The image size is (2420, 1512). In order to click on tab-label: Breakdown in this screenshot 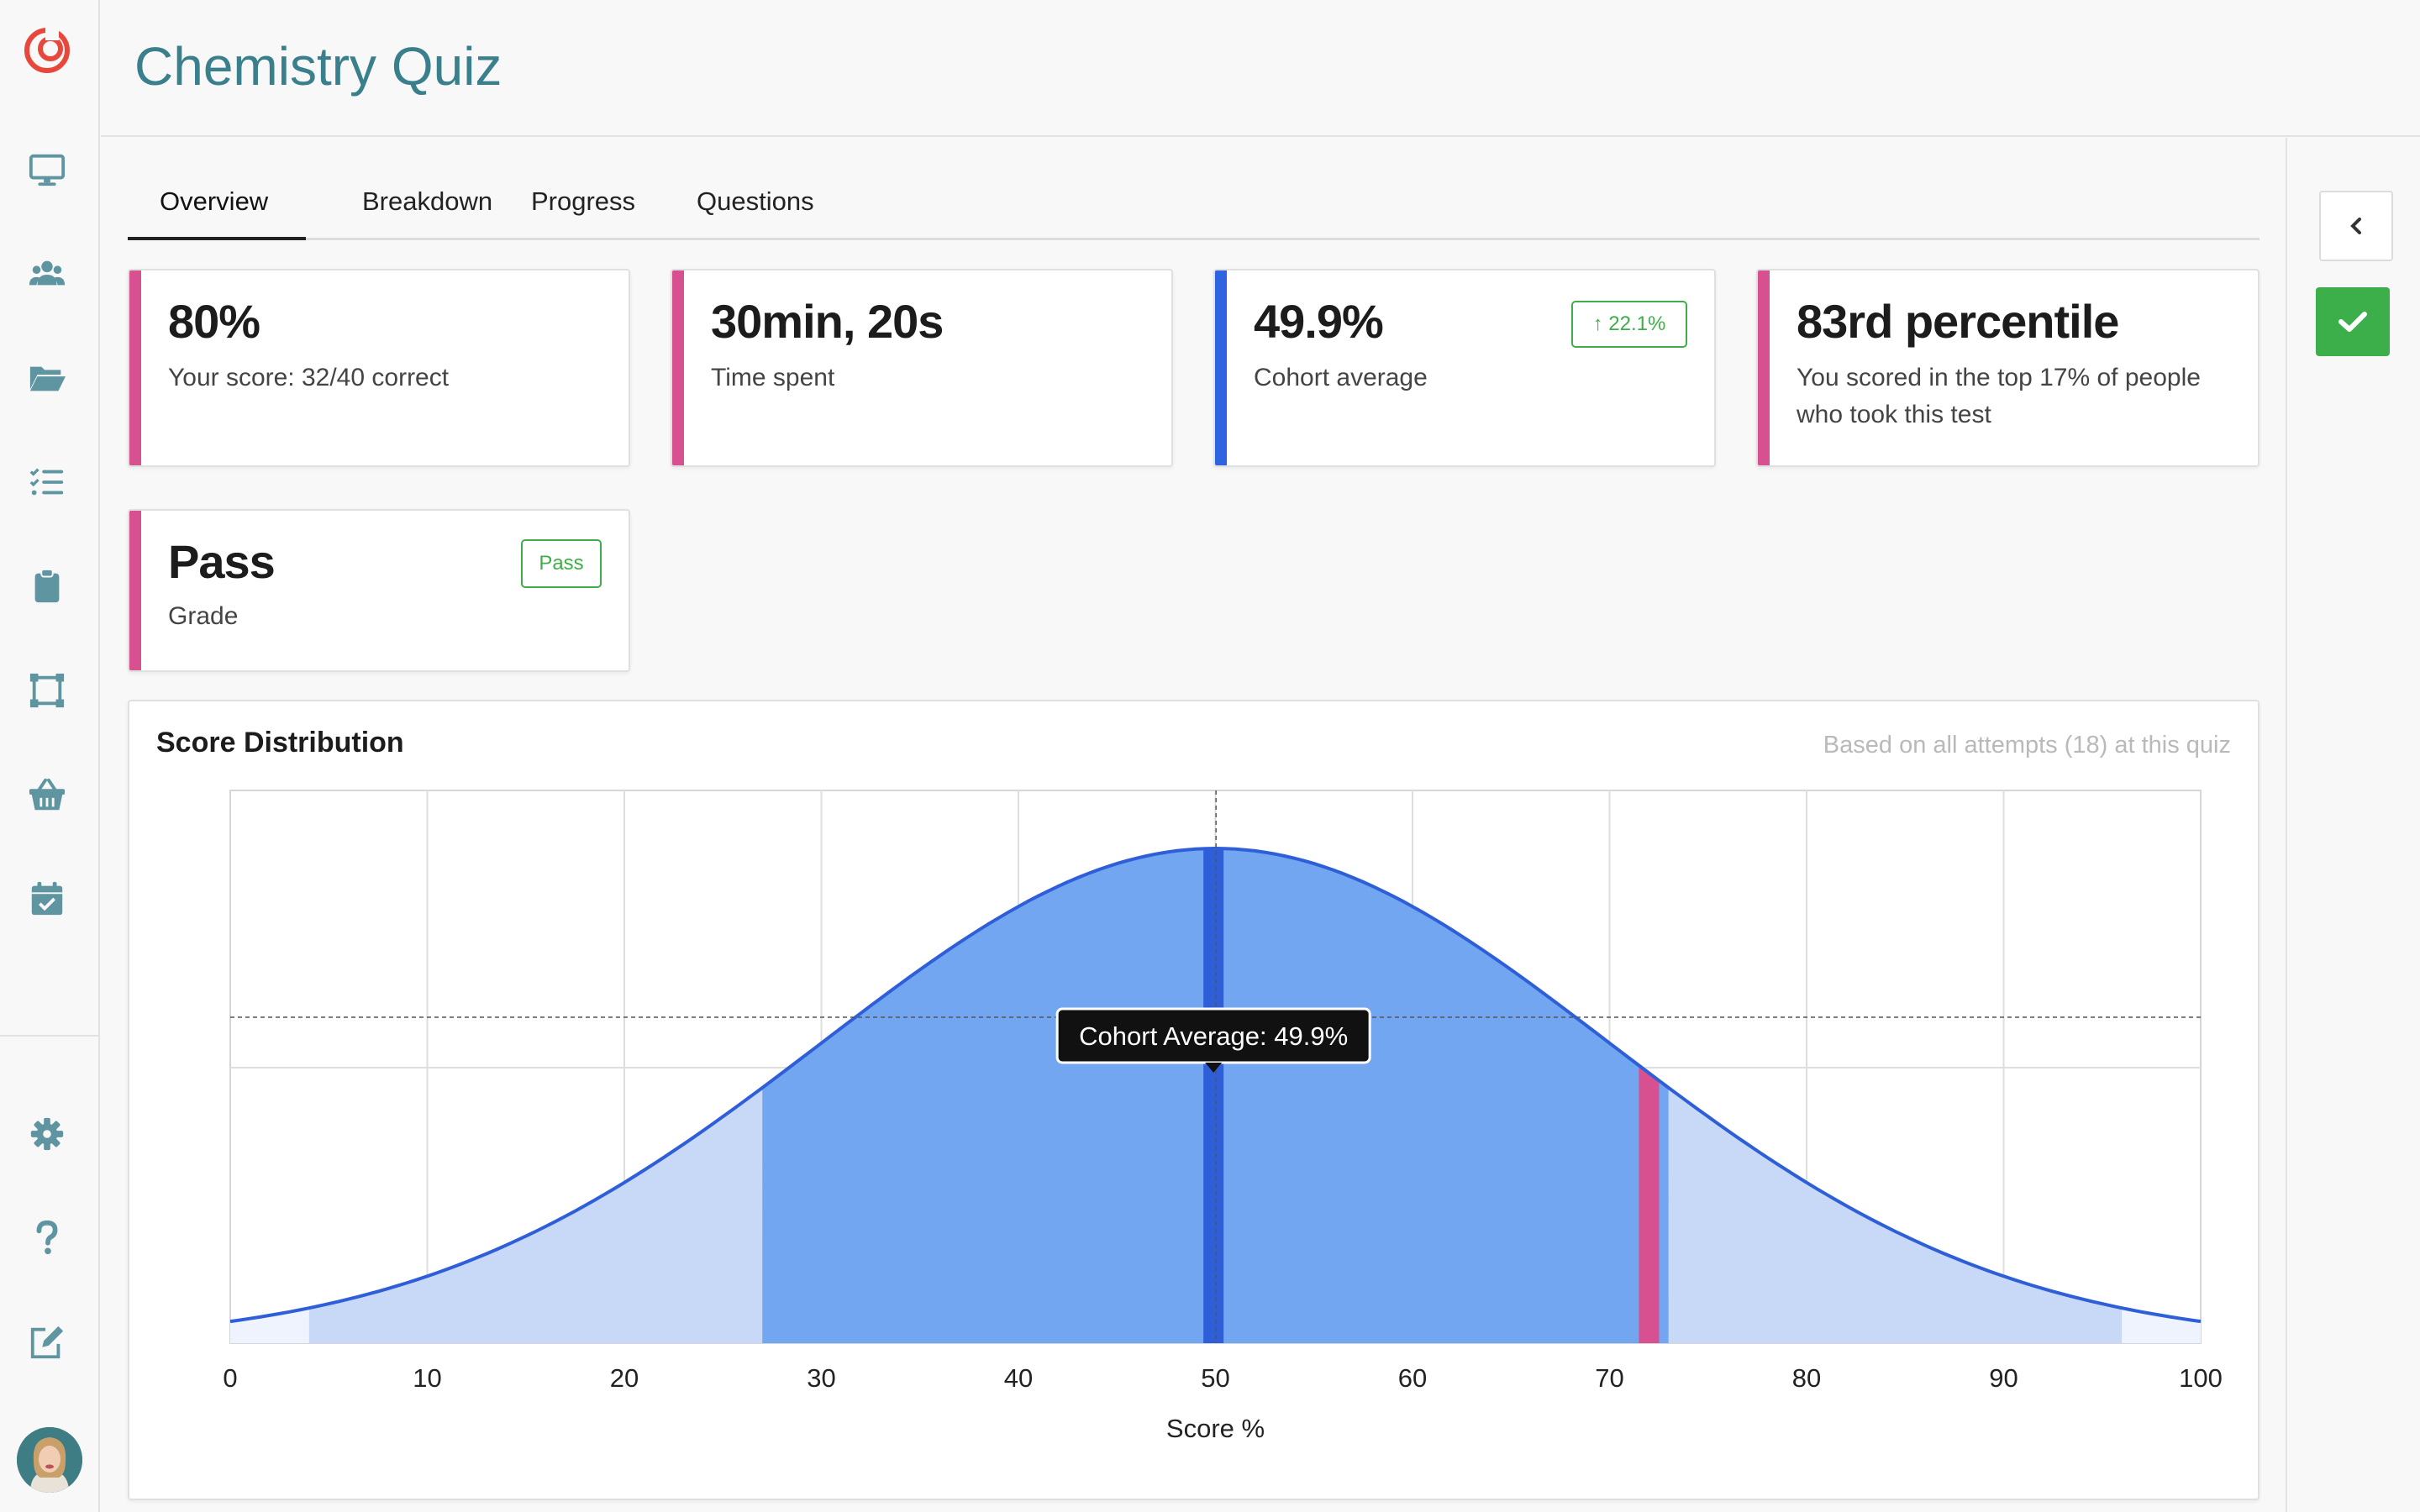, I will do `click(428, 201)`.